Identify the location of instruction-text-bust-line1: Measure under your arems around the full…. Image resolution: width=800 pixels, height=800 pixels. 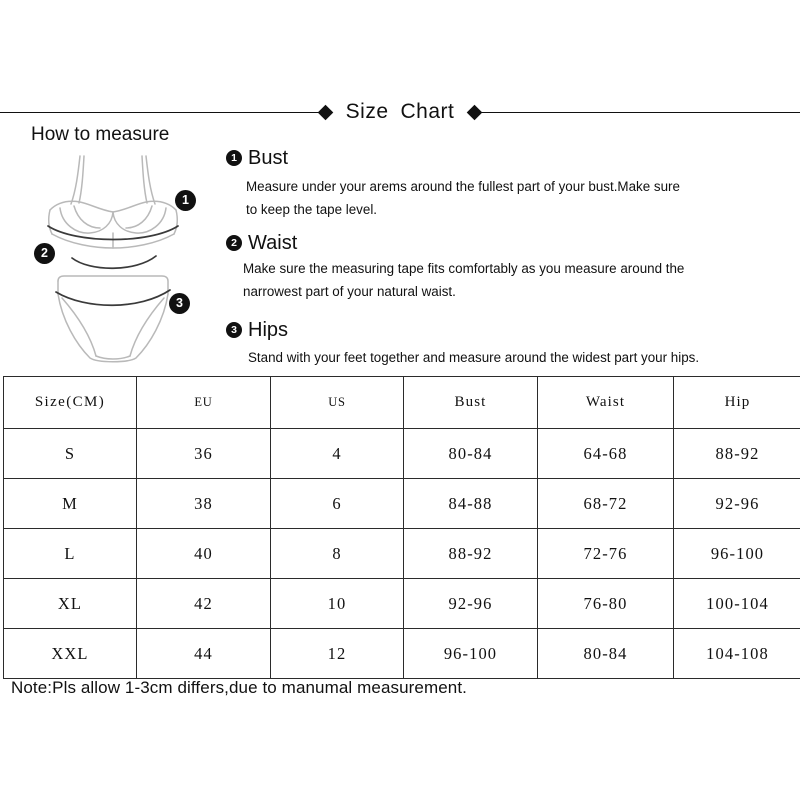
(463, 186).